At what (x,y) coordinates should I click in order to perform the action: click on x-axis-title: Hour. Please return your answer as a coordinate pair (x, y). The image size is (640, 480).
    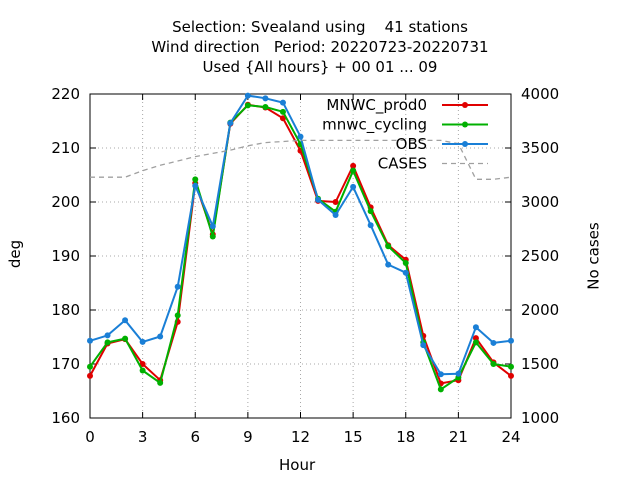
    Looking at the image, I should click on (297, 465).